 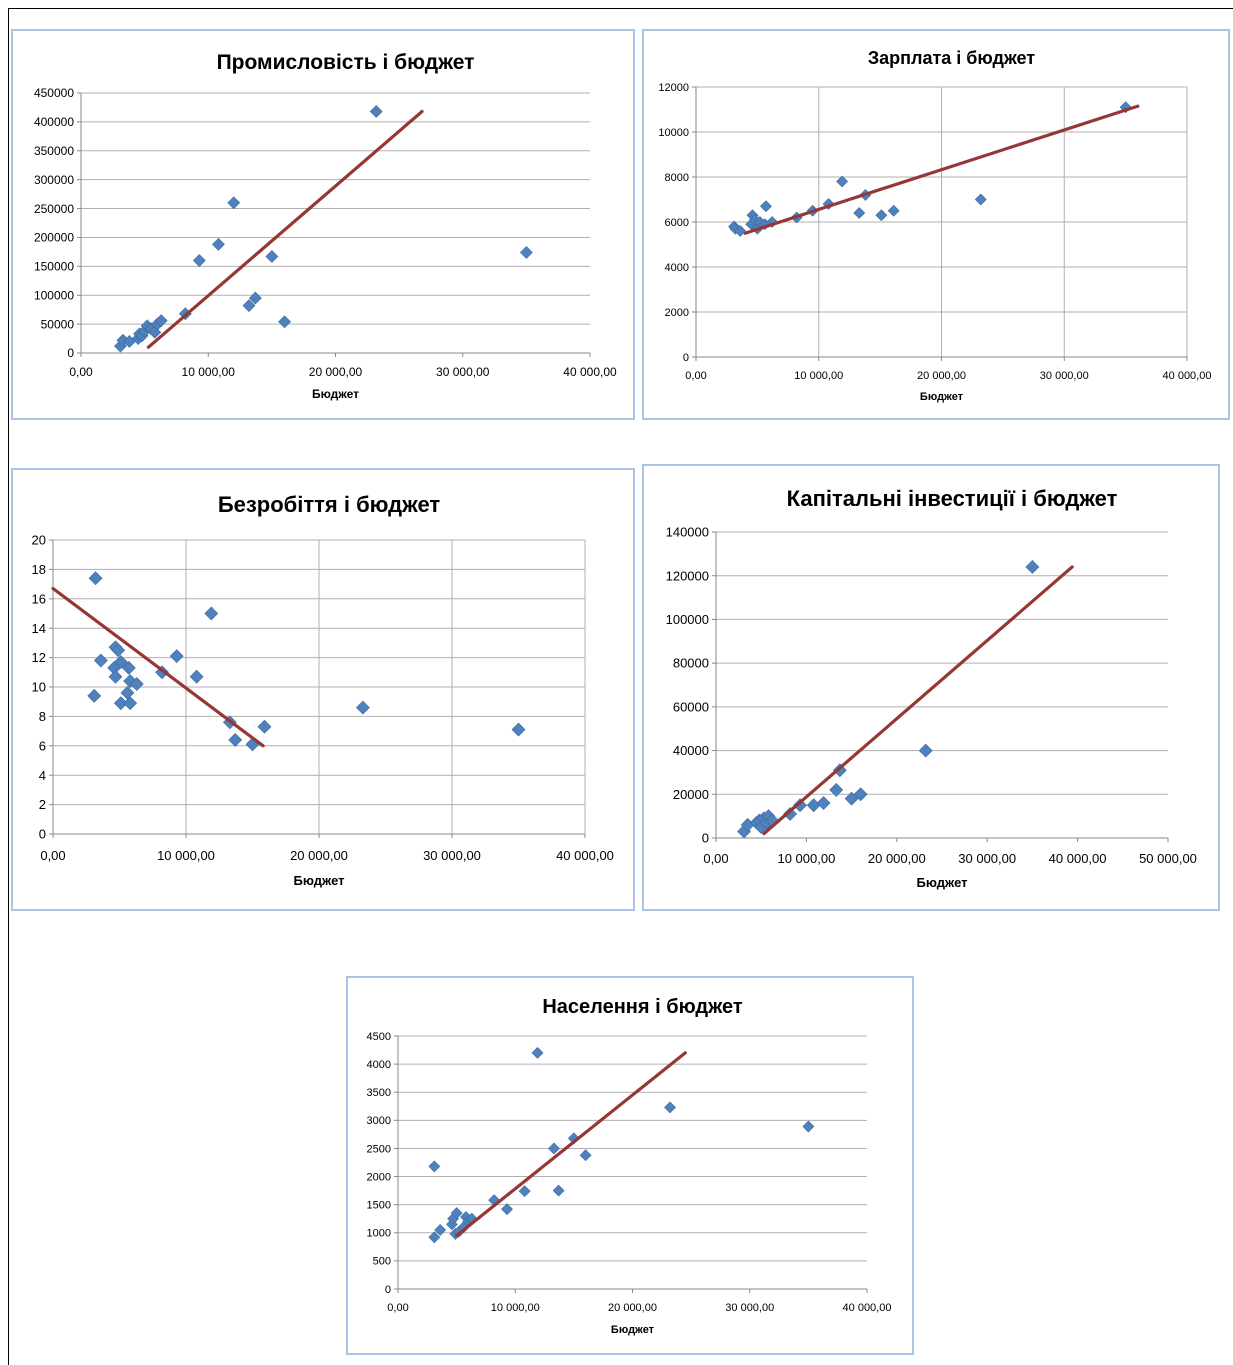 What do you see at coordinates (677, 178) in the screenshot?
I see `y-tick-label: 8000` at bounding box center [677, 178].